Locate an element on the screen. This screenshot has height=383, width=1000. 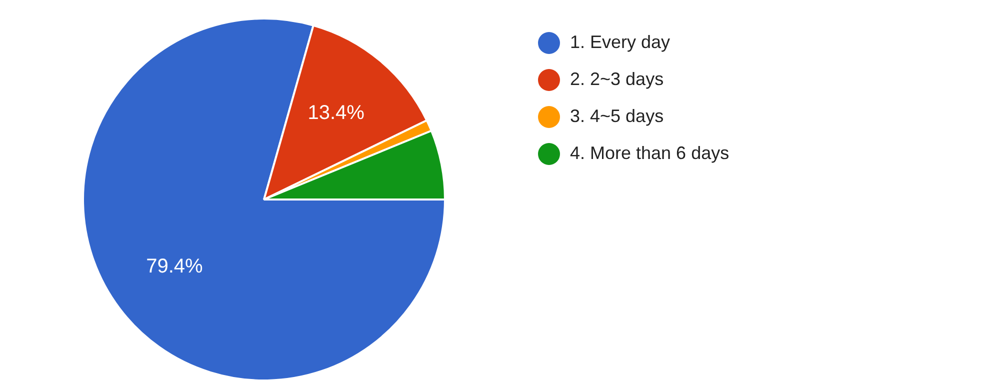
legend-label: 1. Every day is located at coordinates (620, 42).